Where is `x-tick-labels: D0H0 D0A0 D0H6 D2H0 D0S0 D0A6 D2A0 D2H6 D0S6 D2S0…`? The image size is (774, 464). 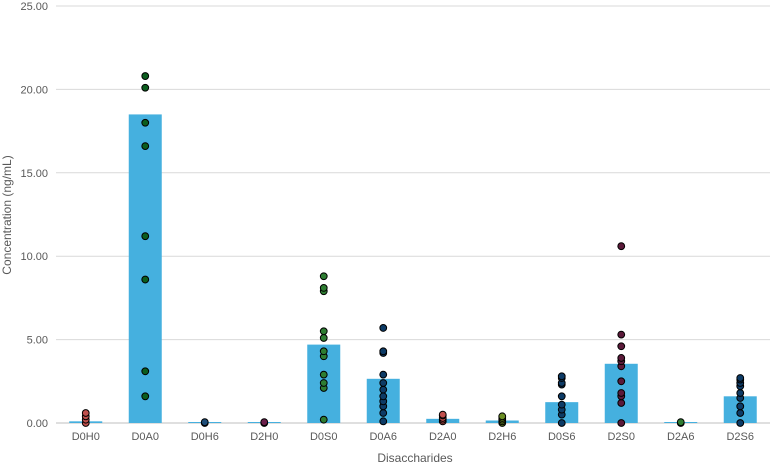
x-tick-labels: D0H0 D0A0 D0H6 D2H0 D0S0 D0A6 D2A0 D2H6 D0S6 D2S0… is located at coordinates (413, 437).